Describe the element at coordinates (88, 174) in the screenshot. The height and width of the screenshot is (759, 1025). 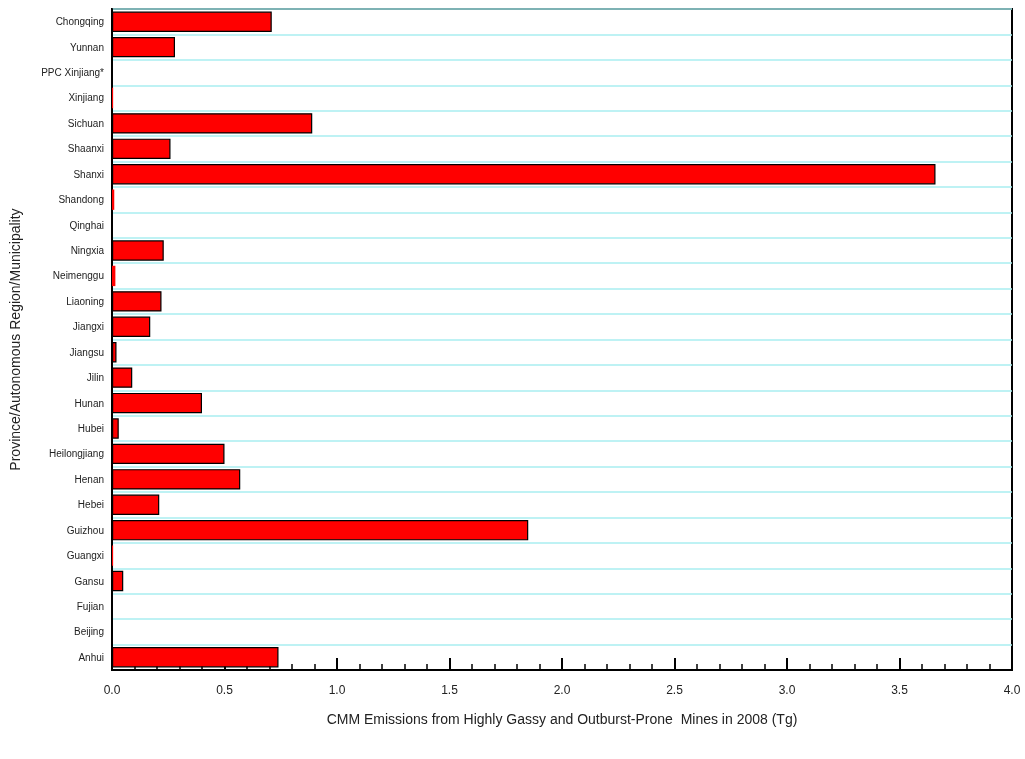
I see `y-tick-label: Shanxi` at that location.